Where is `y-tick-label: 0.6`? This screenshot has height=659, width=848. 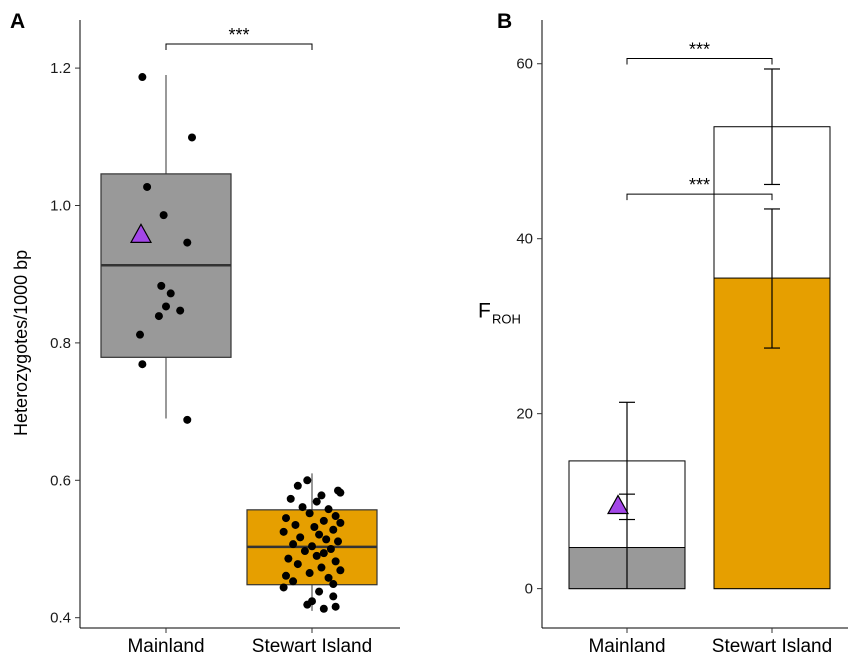
y-tick-label: 0.6 is located at coordinates (60, 480).